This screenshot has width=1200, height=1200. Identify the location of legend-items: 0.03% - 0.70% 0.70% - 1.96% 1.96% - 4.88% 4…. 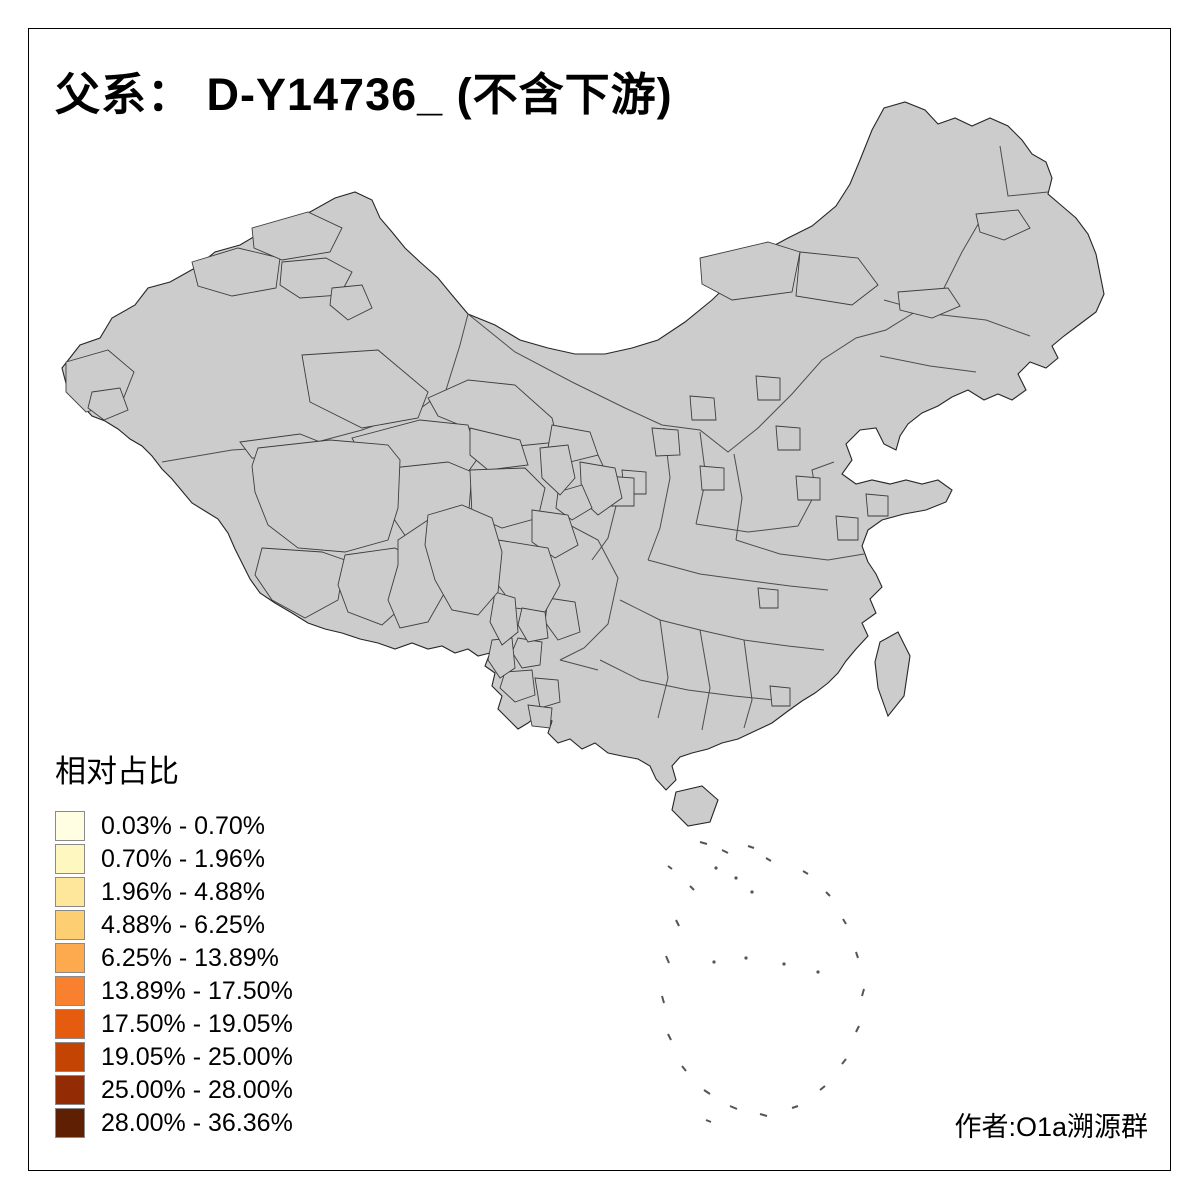
(174, 974).